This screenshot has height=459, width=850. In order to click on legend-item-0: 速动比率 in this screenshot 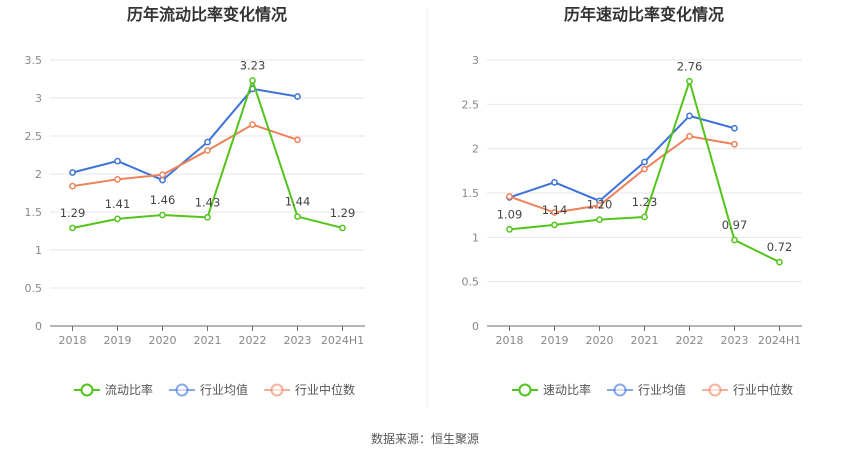, I will do `click(551, 389)`.